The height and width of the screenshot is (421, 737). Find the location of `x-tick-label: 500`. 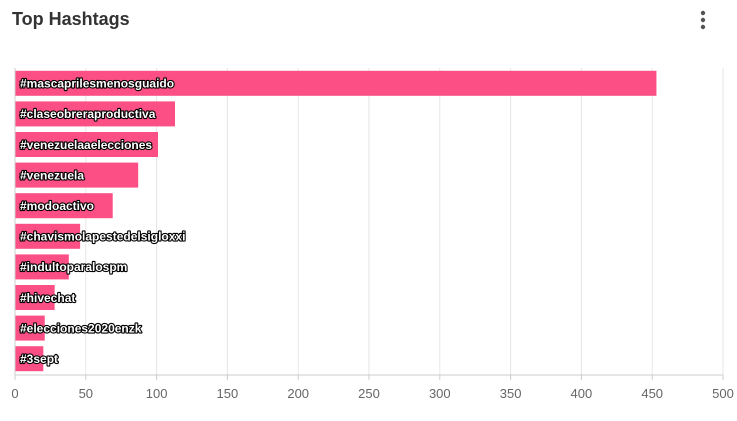

x-tick-label: 500 is located at coordinates (723, 393).